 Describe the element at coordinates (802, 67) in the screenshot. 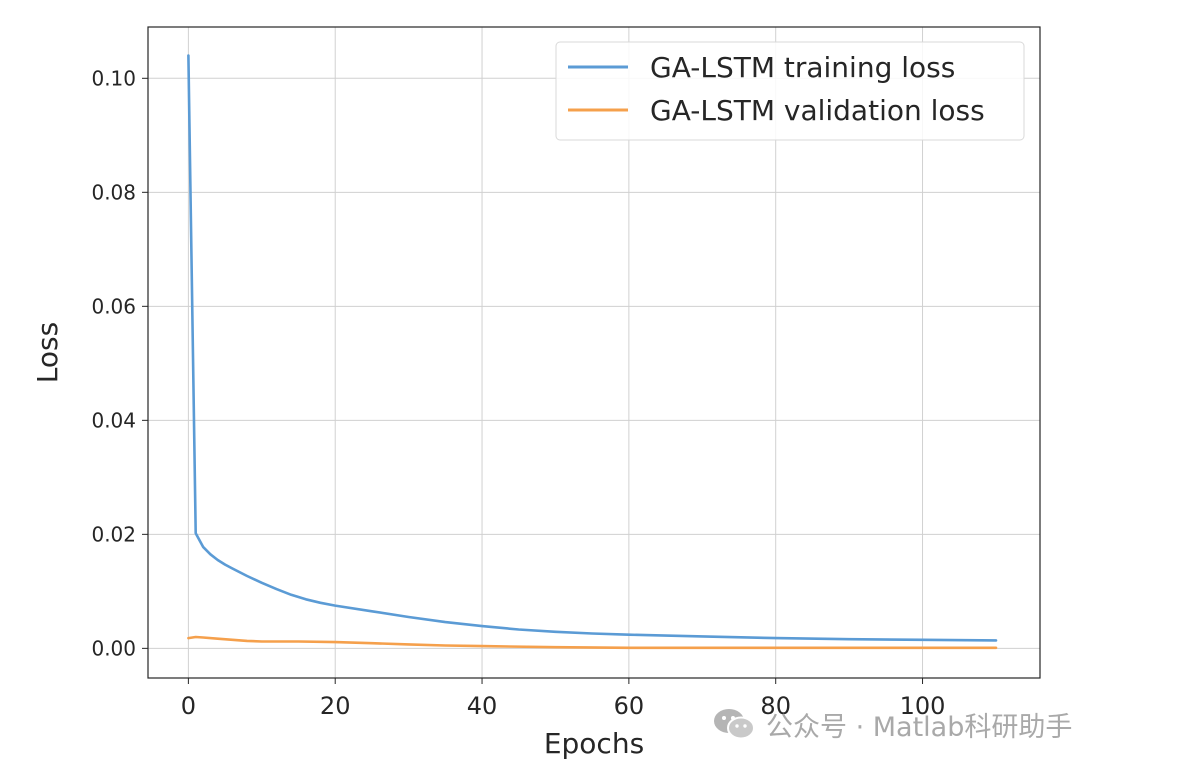

I see `legend-label-training: GA-LSTM training loss` at that location.